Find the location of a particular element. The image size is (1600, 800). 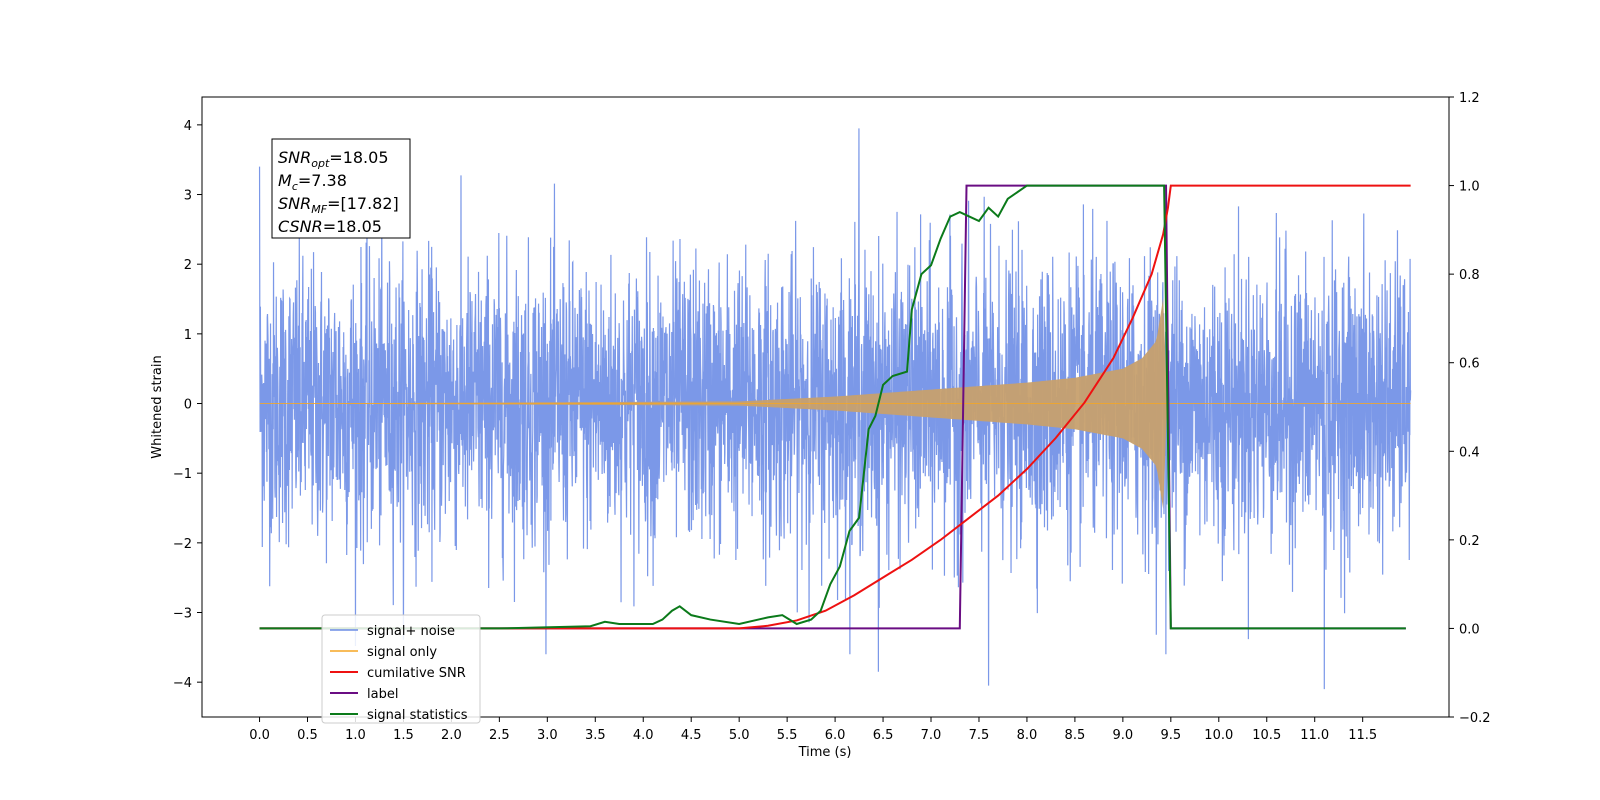

y2-tick-label: 1.2 is located at coordinates (1469, 98).